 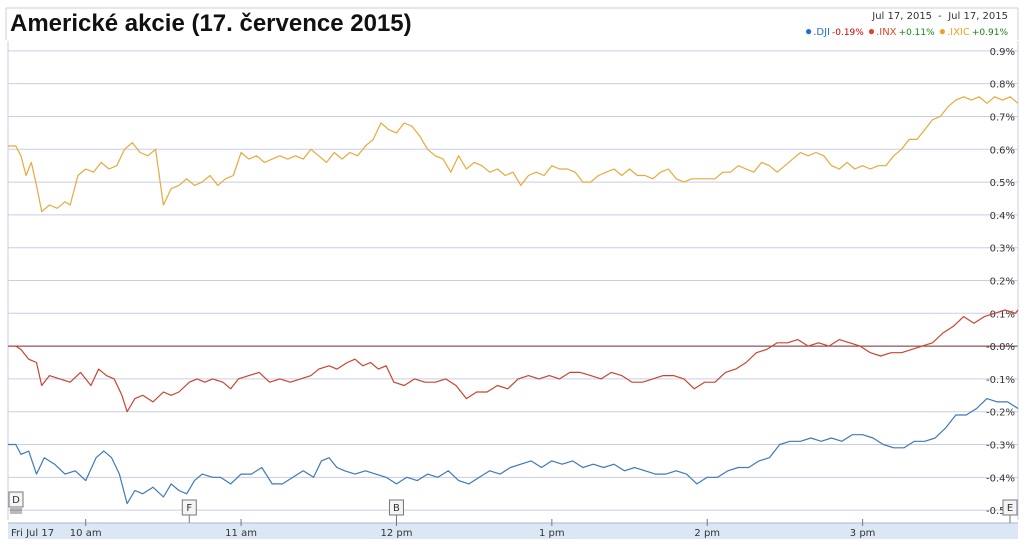 I want to click on x-tick-label: 1 pm, so click(x=552, y=533).